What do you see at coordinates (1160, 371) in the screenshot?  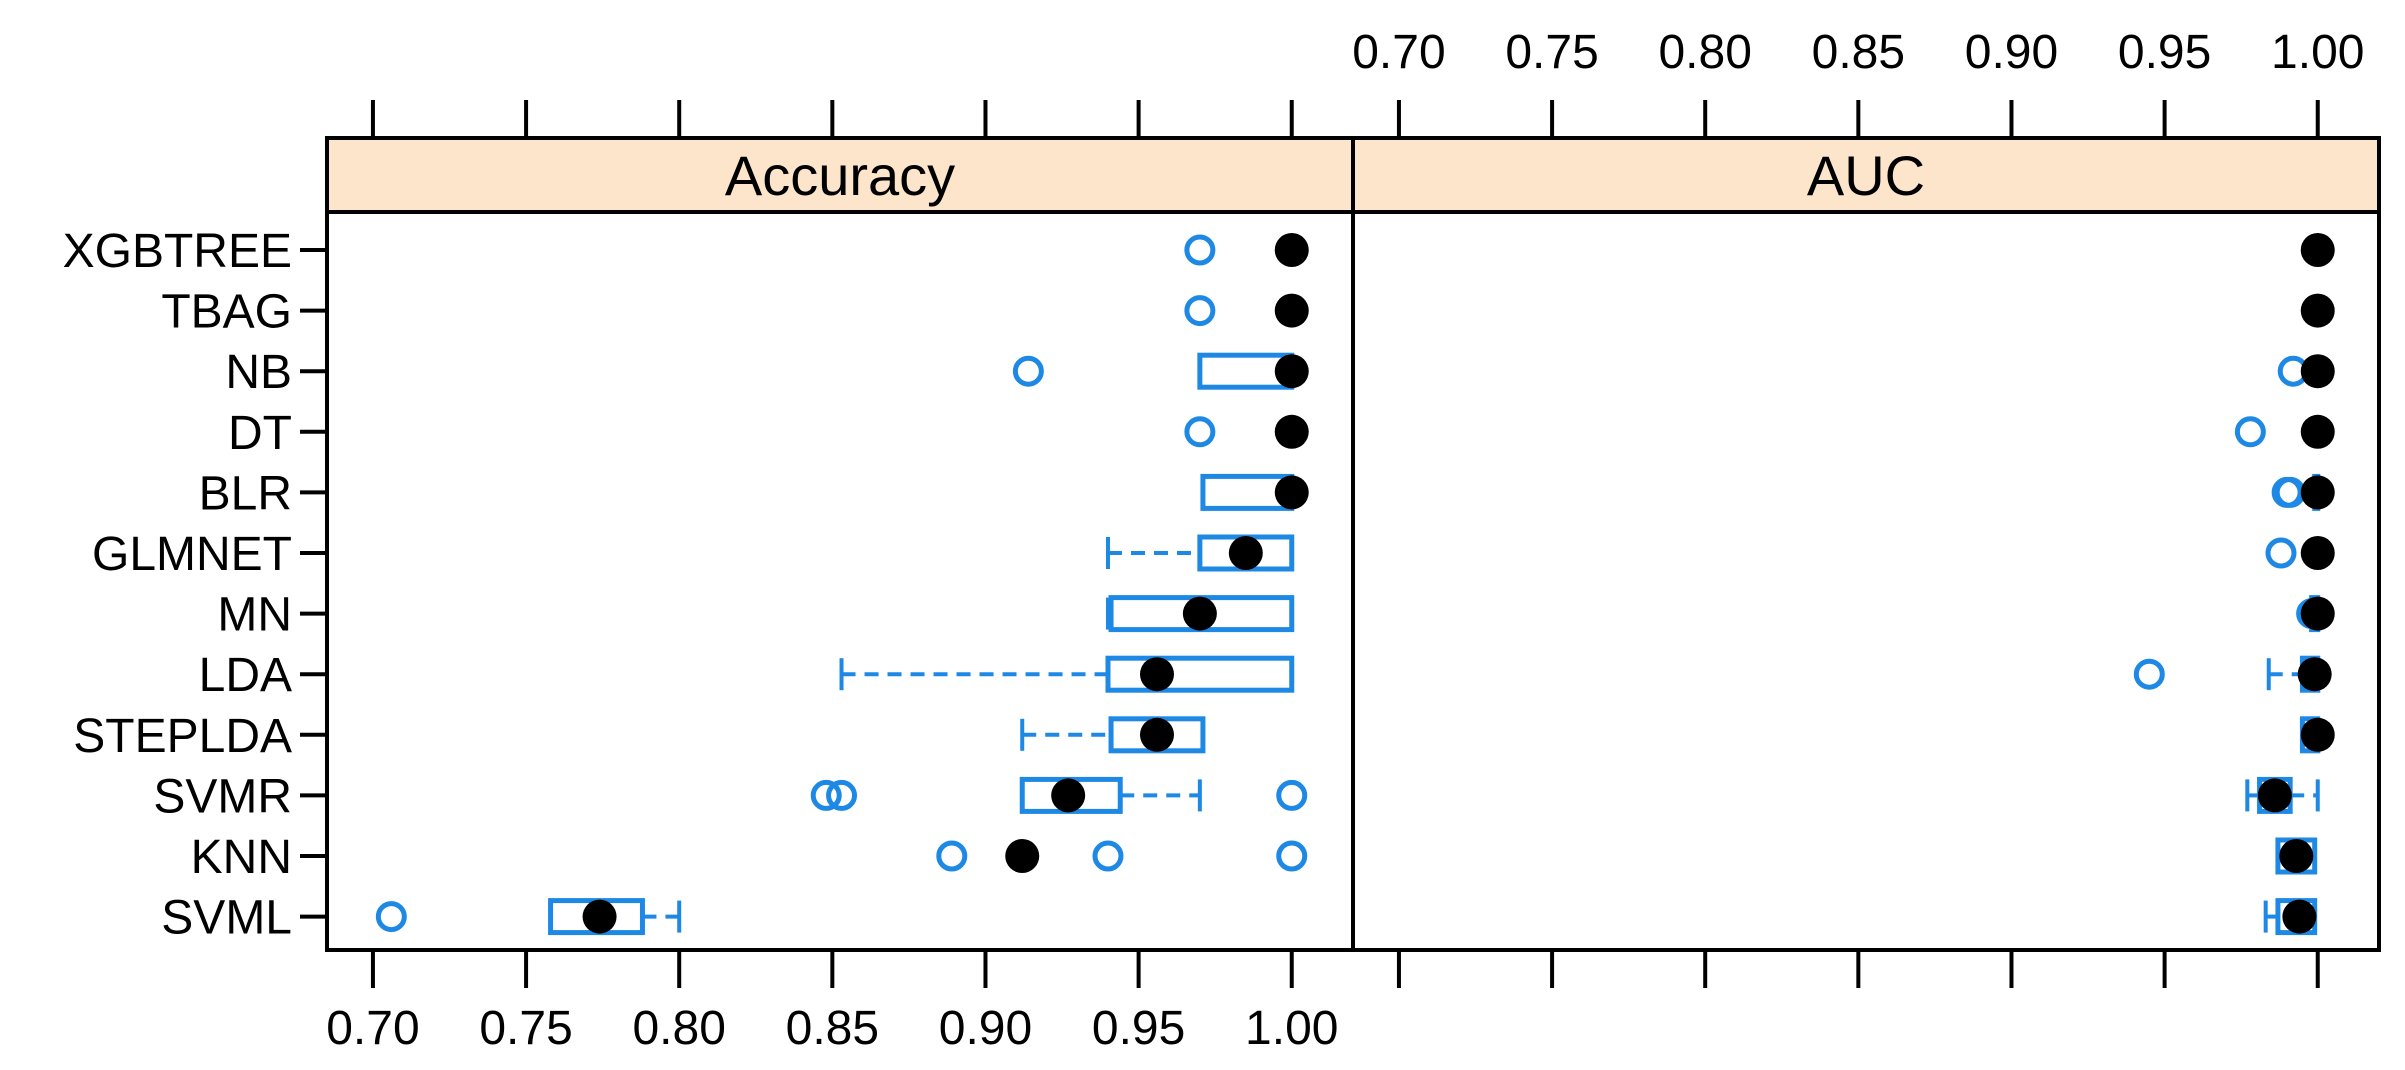 I see `box-accuracy-nb` at bounding box center [1160, 371].